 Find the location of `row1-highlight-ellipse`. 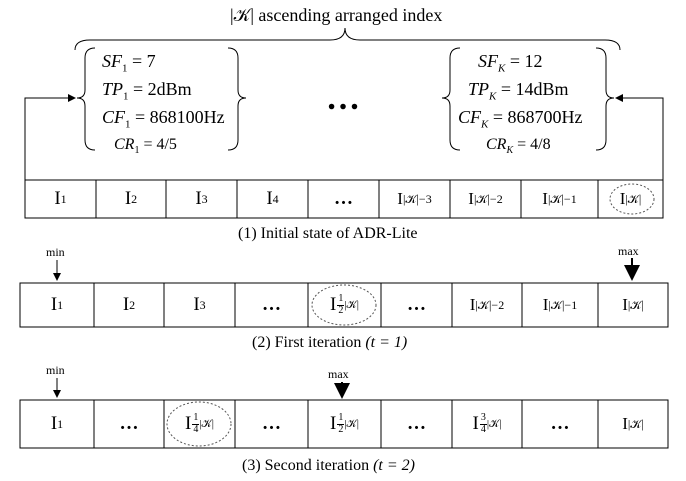

row1-highlight-ellipse is located at coordinates (632, 199).